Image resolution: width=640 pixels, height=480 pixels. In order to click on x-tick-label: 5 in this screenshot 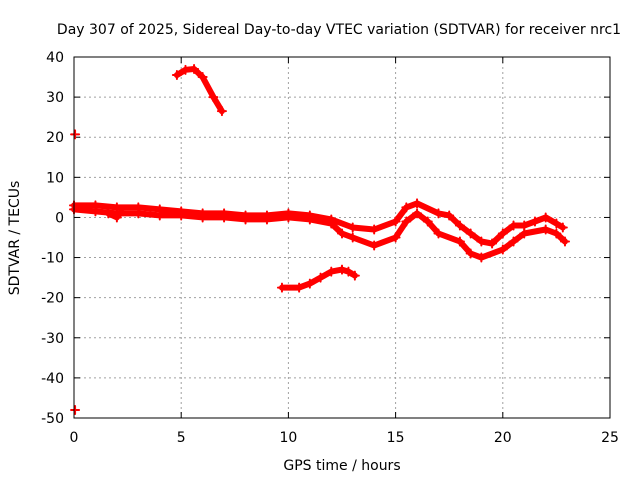, I will do `click(181, 438)`.